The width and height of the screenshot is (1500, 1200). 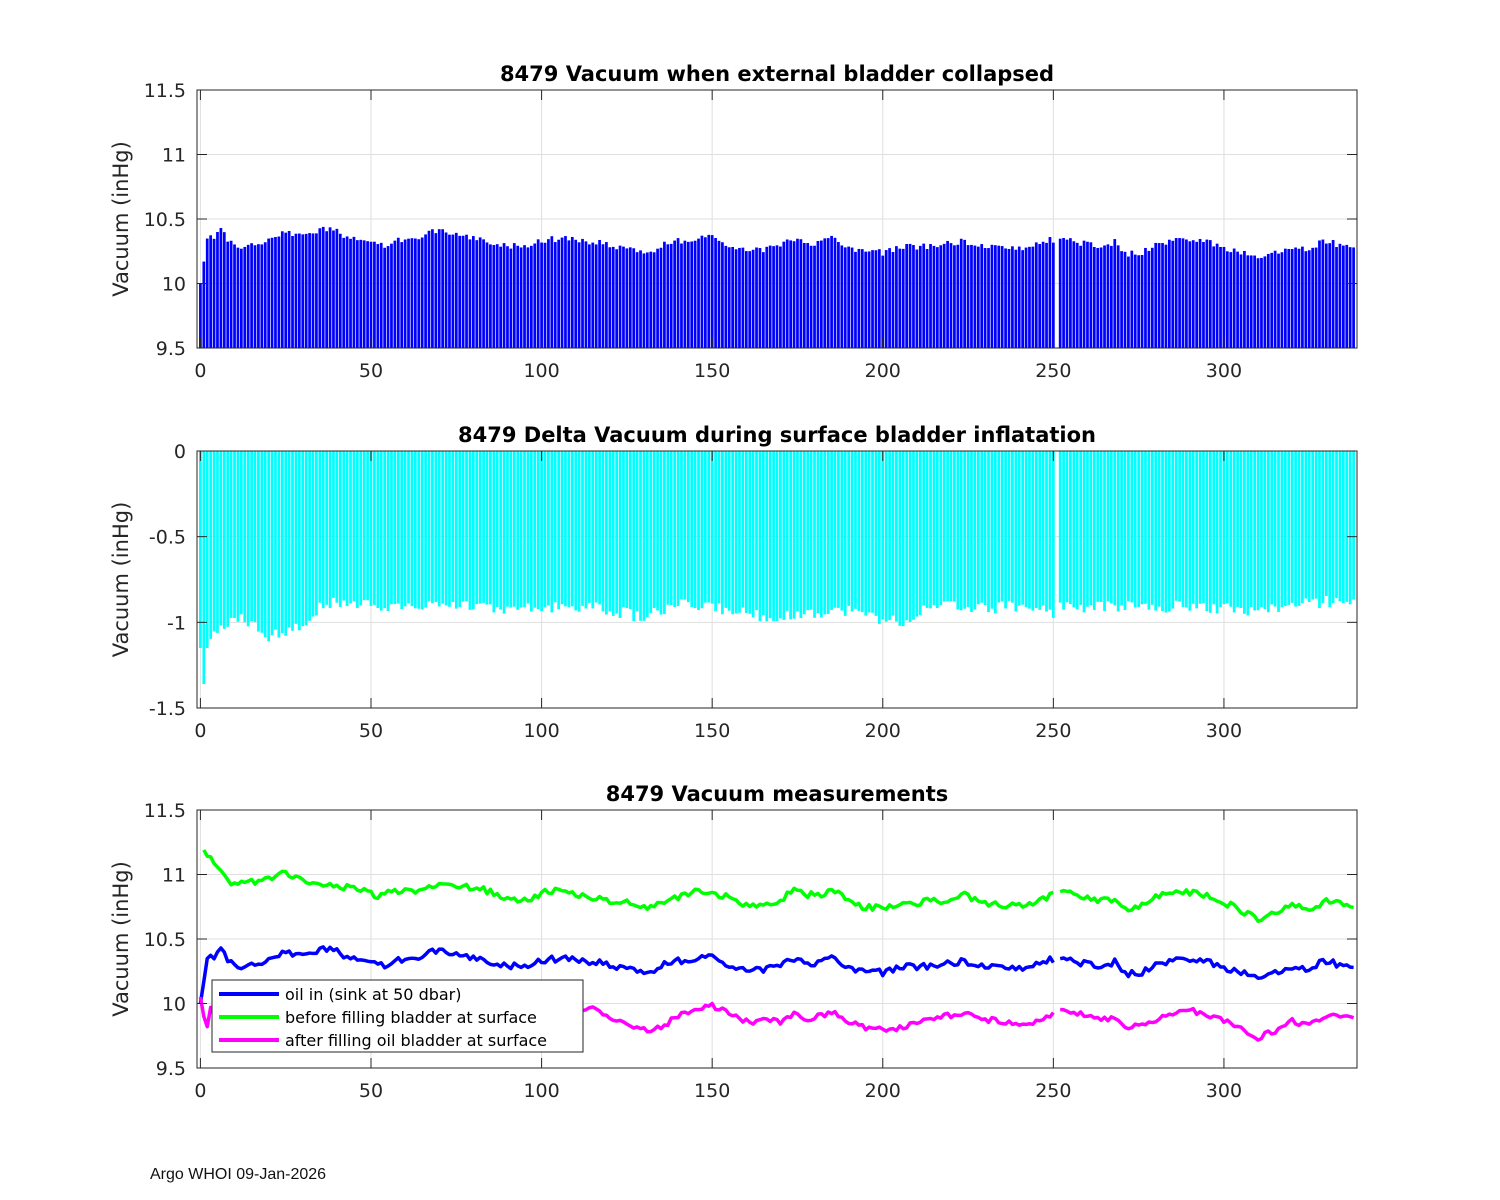 What do you see at coordinates (174, 876) in the screenshot?
I see `y-tick-label: 11` at bounding box center [174, 876].